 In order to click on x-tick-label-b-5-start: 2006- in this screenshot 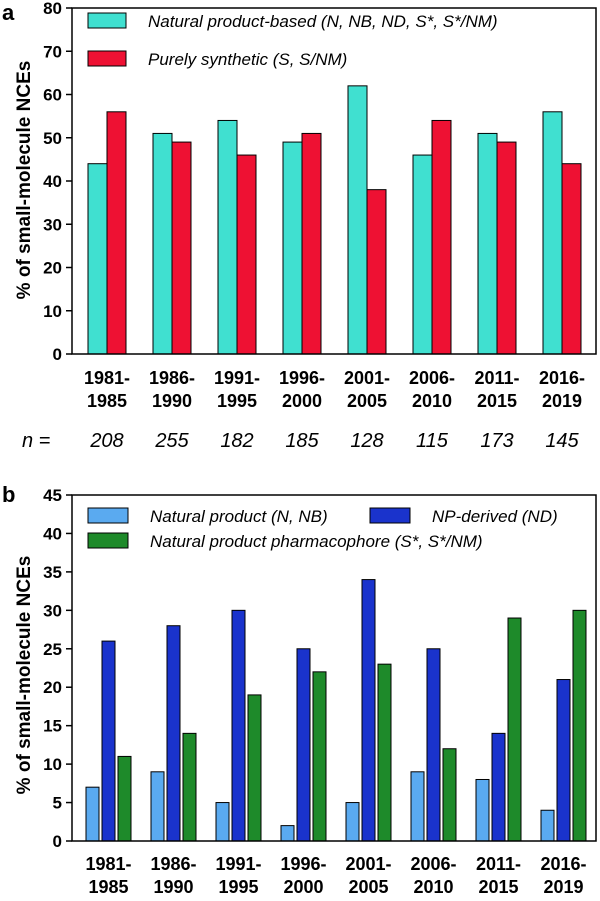, I will do `click(433, 864)`.